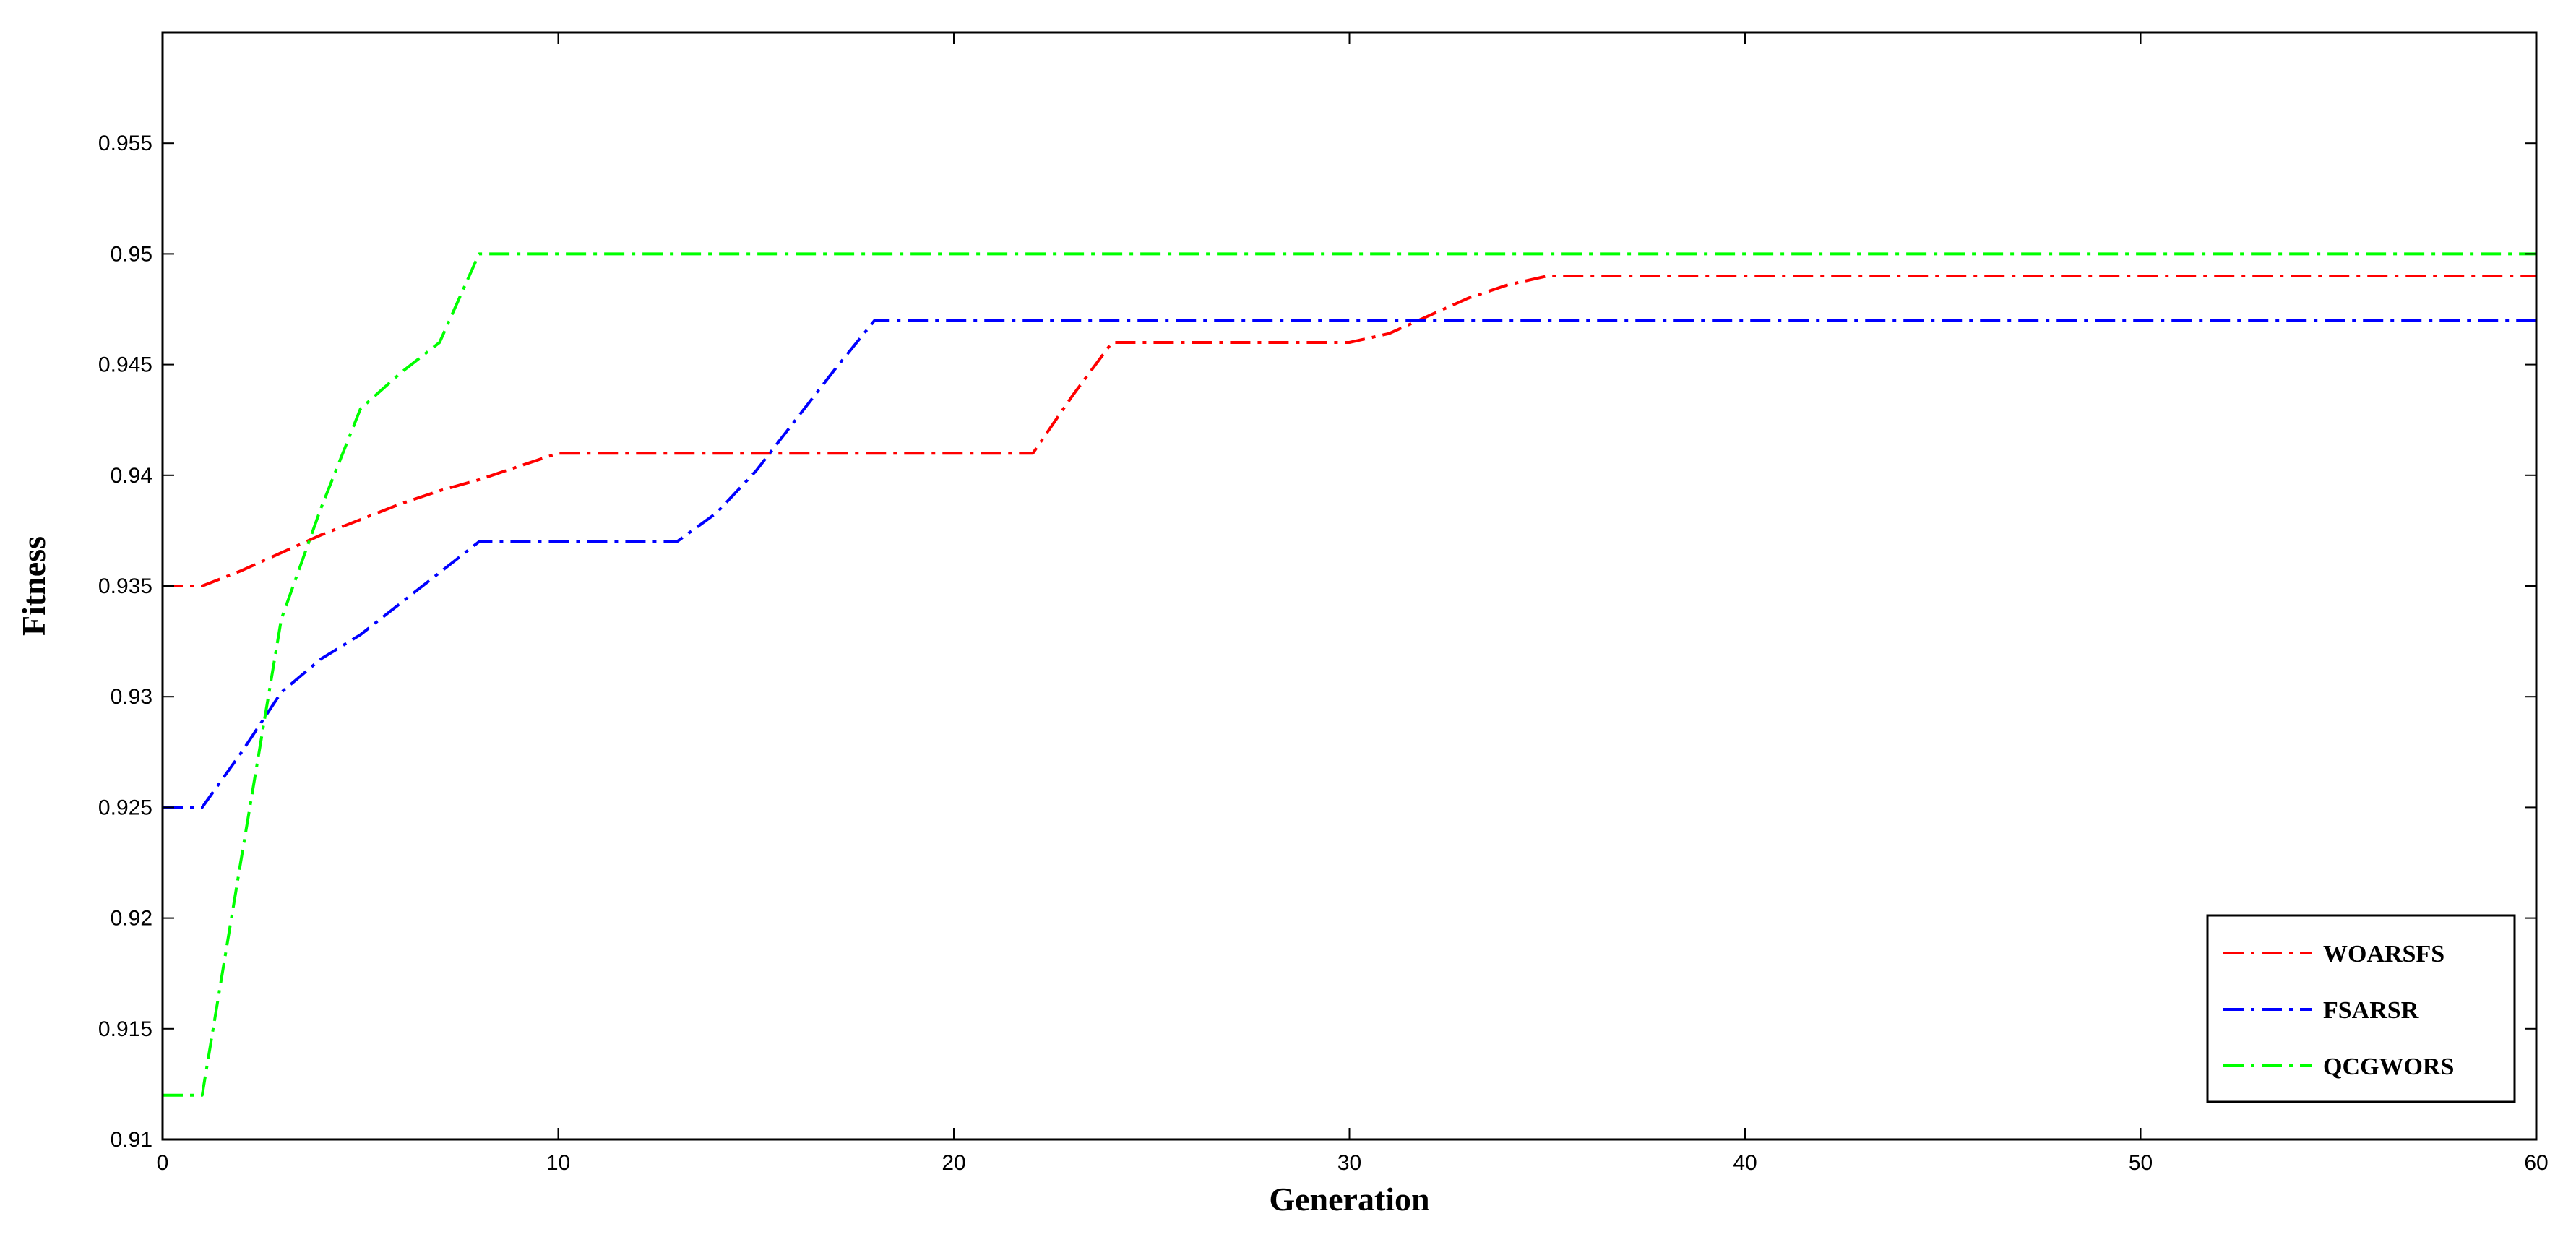  I want to click on x-tick-label: 20, so click(953, 1163).